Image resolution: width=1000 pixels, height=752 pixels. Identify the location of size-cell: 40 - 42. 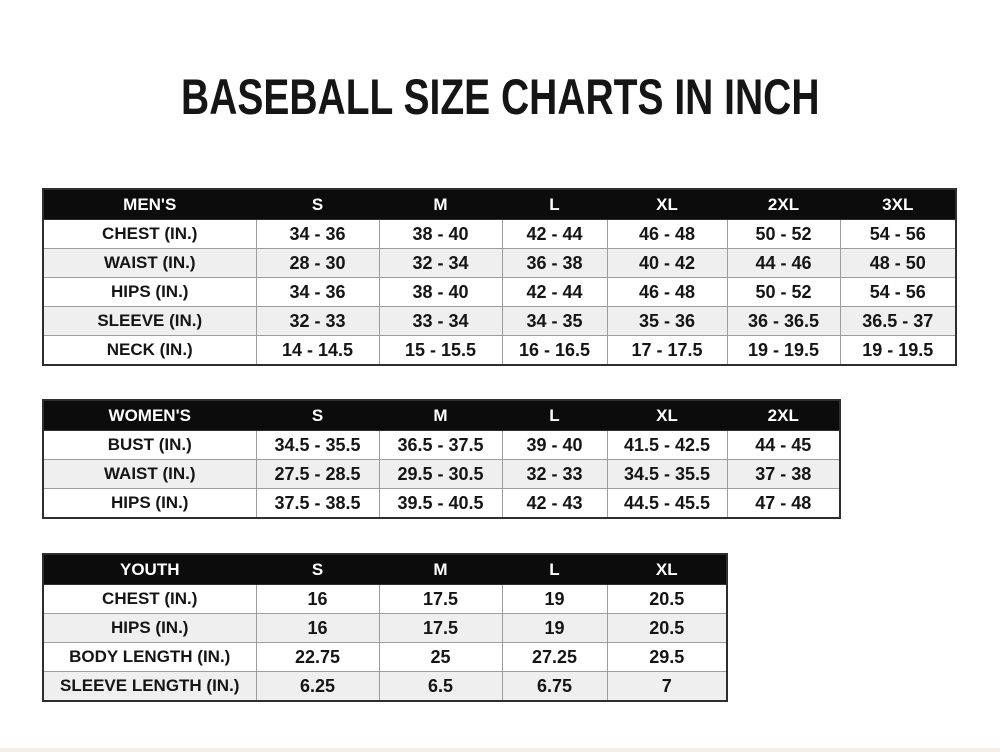
(667, 263).